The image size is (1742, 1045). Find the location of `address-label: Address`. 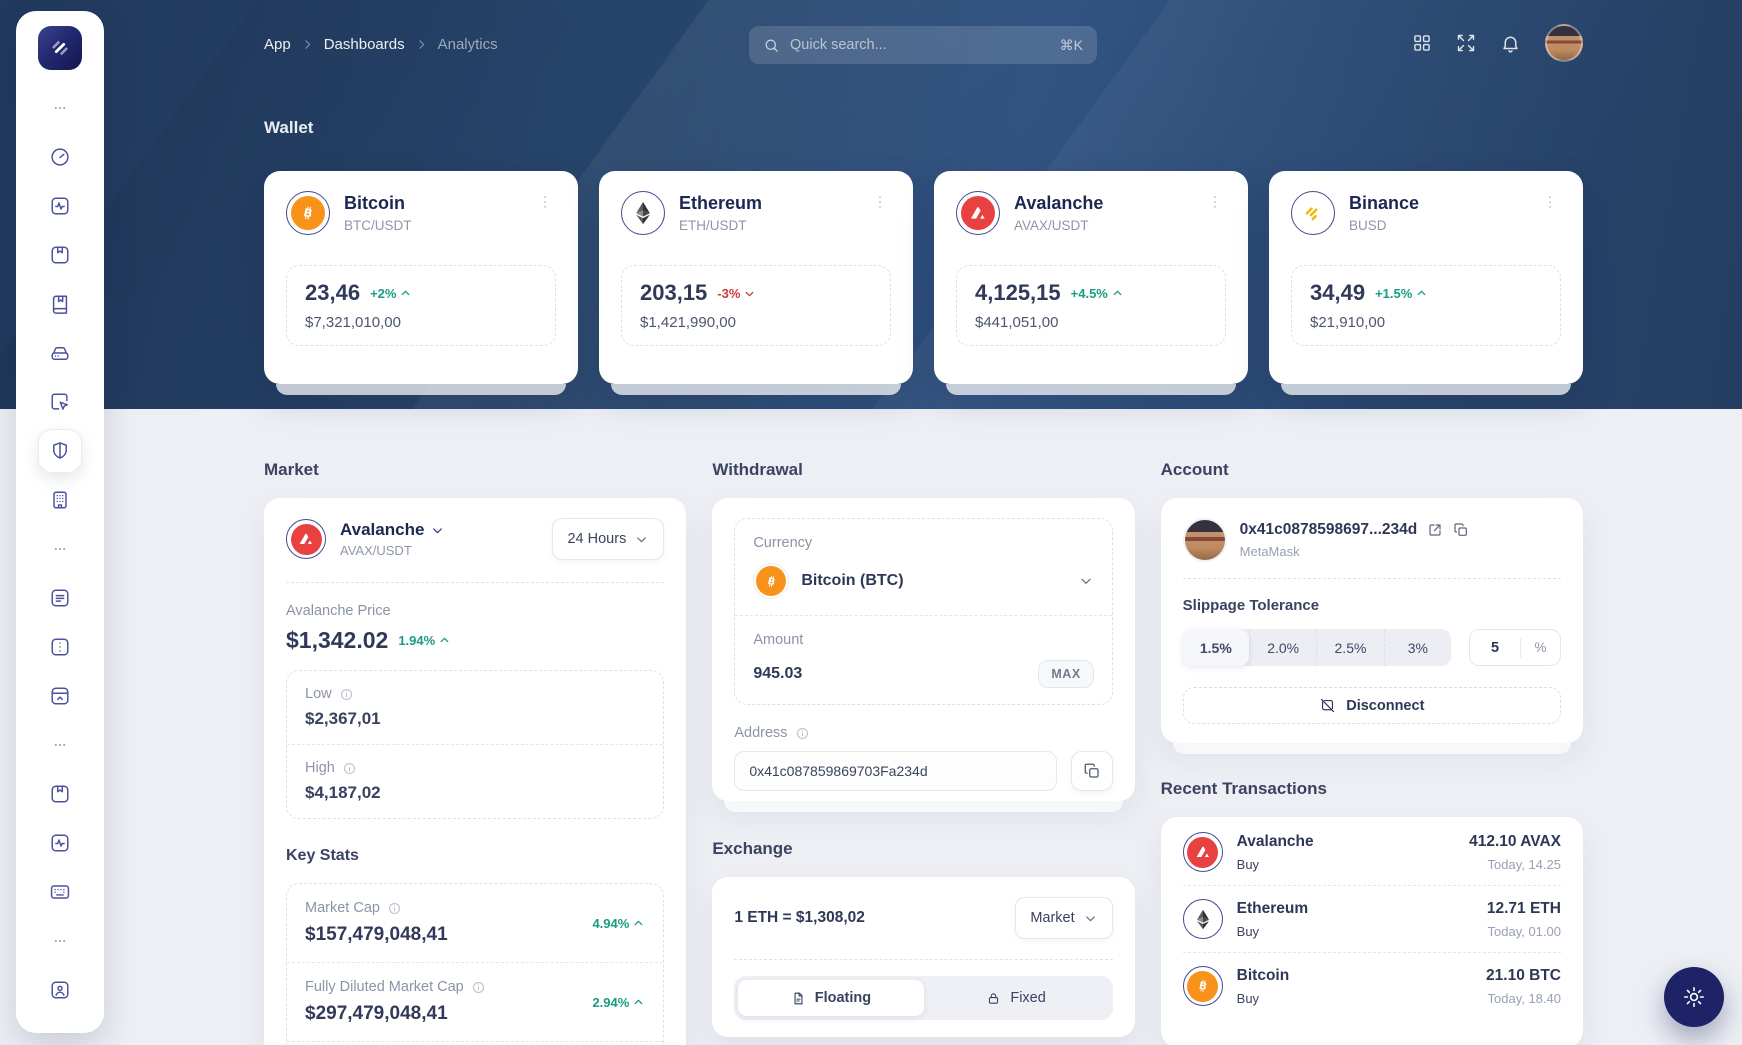

address-label: Address is located at coordinates (761, 733).